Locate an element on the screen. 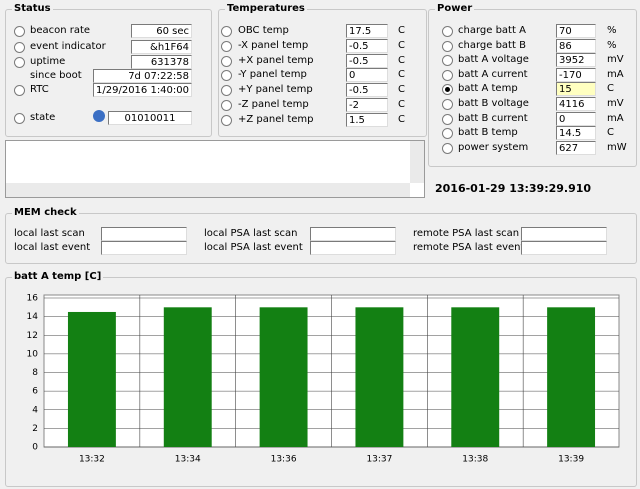 This screenshot has height=489, width=640. group-title: Temperatures is located at coordinates (266, 8).